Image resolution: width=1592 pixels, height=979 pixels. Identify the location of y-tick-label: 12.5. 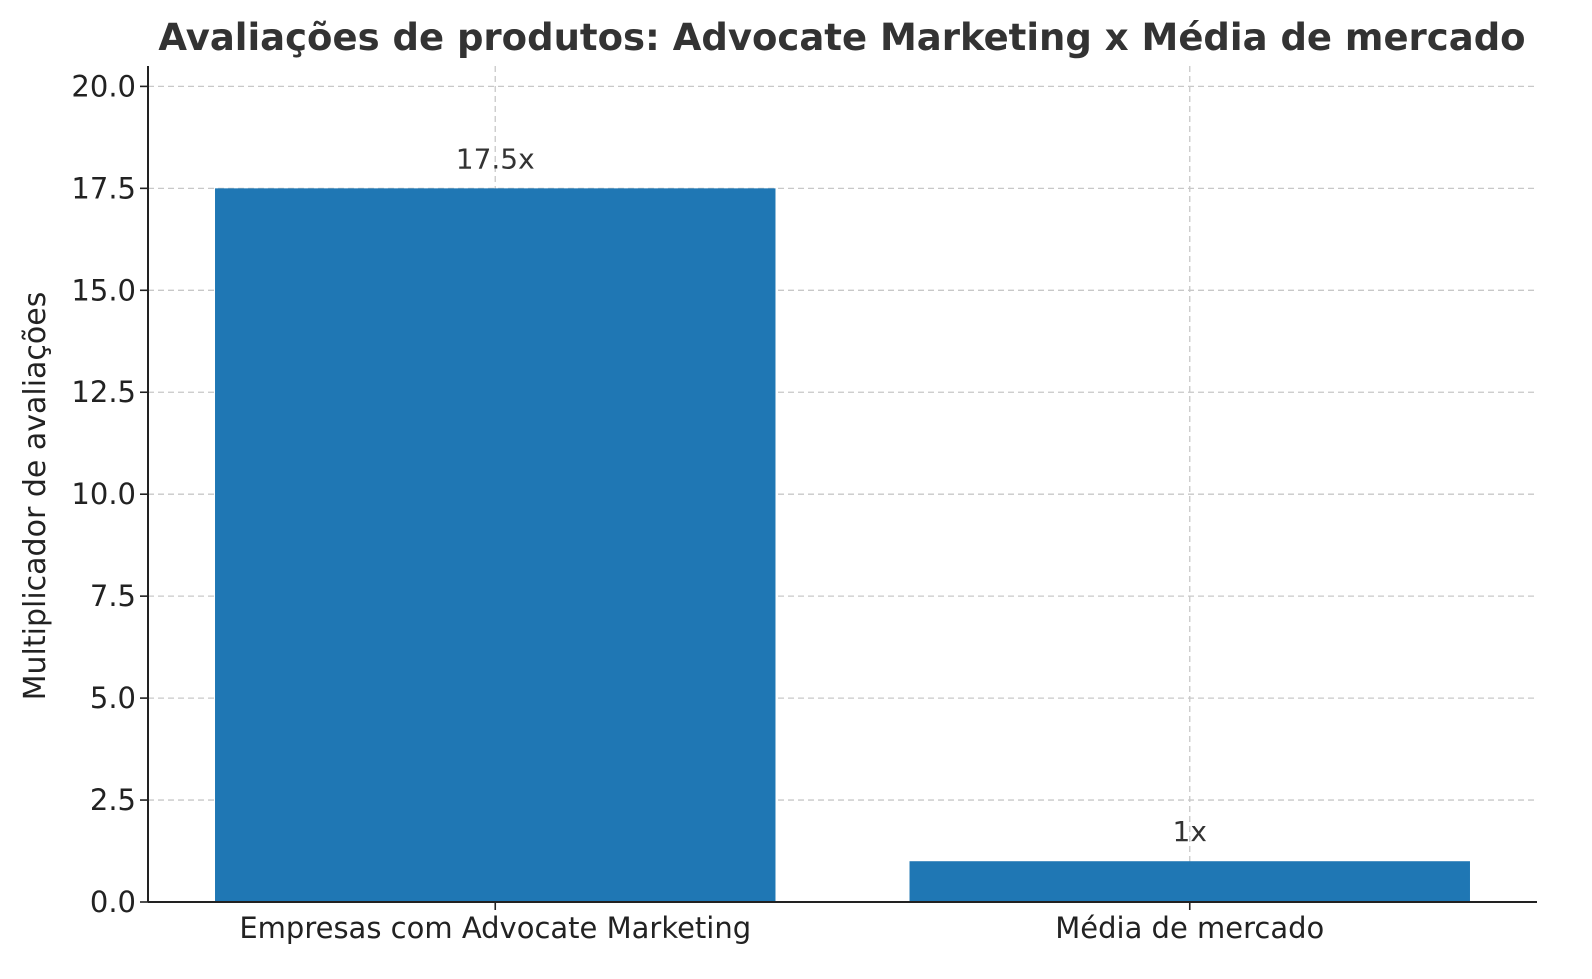
(103, 392).